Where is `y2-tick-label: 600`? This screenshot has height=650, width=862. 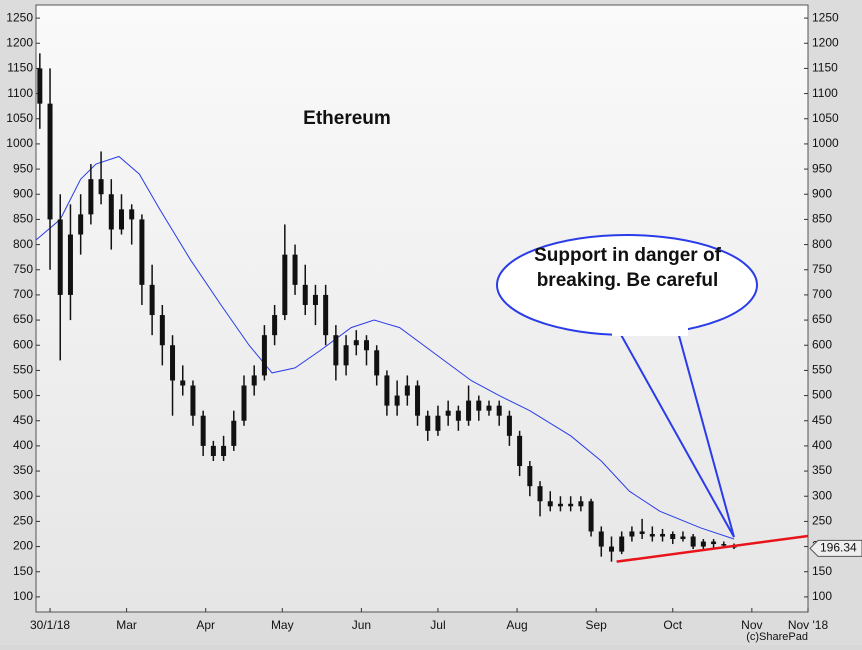 y2-tick-label: 600 is located at coordinates (822, 344).